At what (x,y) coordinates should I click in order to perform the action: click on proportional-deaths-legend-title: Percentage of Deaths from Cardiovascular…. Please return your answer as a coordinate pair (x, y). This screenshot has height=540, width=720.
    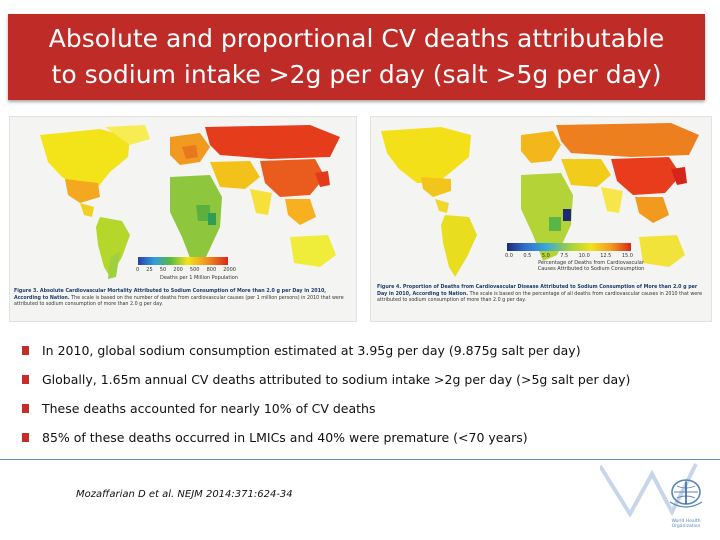
    Looking at the image, I should click on (591, 266).